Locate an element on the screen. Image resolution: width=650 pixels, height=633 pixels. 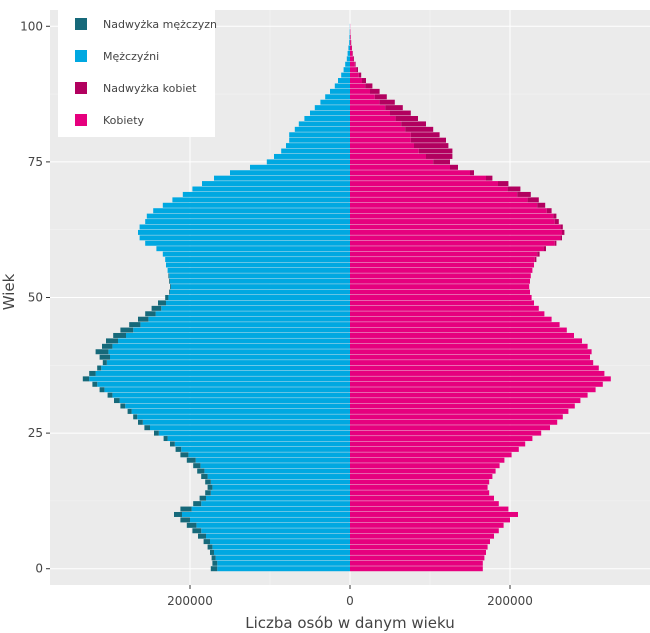
legend-swatch is located at coordinates (81, 24).